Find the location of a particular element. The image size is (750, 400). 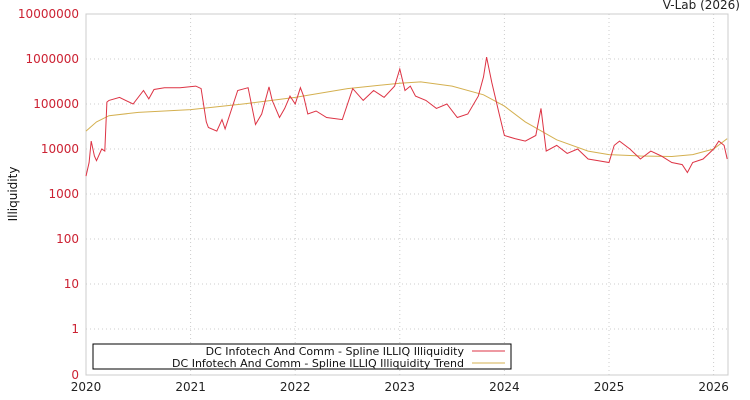

legend-box is located at coordinates (302, 356).